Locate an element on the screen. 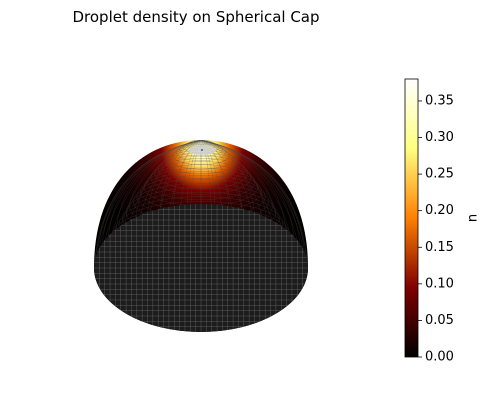 Image resolution: width=489 pixels, height=414 pixels. colorbar-tick-label: 0.00 is located at coordinates (439, 357).